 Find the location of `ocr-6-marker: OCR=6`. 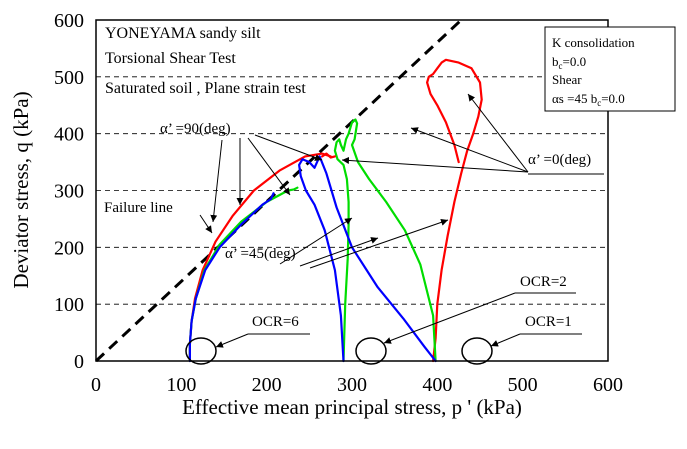

ocr-6-marker: OCR=6 is located at coordinates (247, 339).